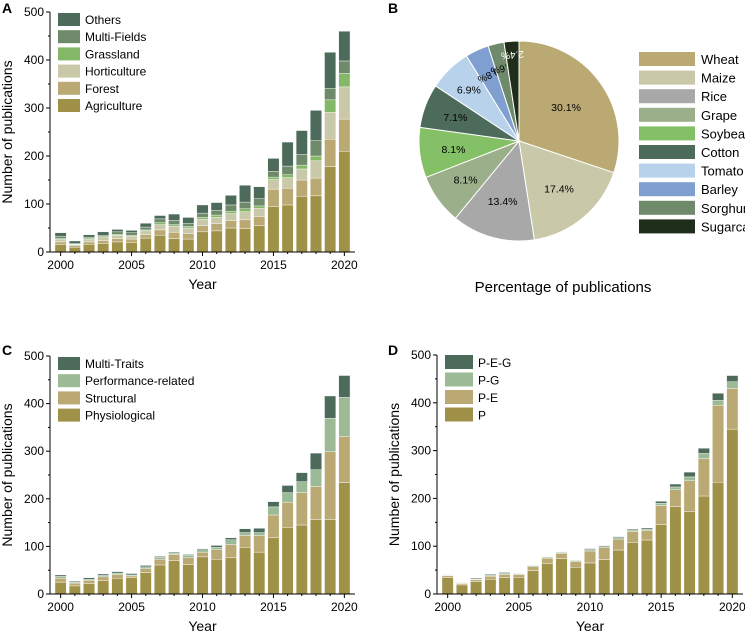  What do you see at coordinates (103, 235) in the screenshot?
I see `bar-multi-fields-2003` at bounding box center [103, 235].